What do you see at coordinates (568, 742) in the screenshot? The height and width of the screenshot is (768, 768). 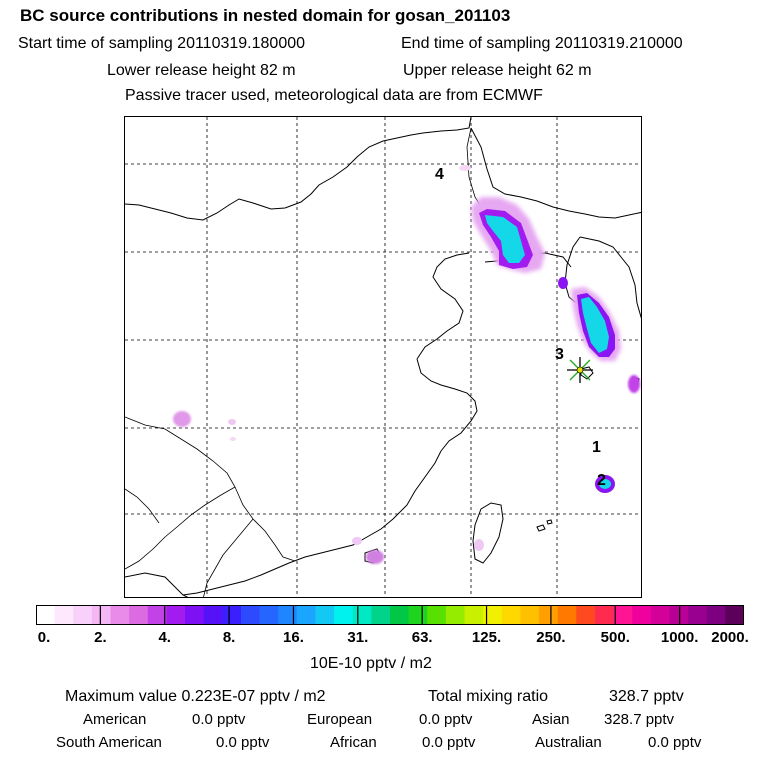 I see `australian-label: Australian` at bounding box center [568, 742].